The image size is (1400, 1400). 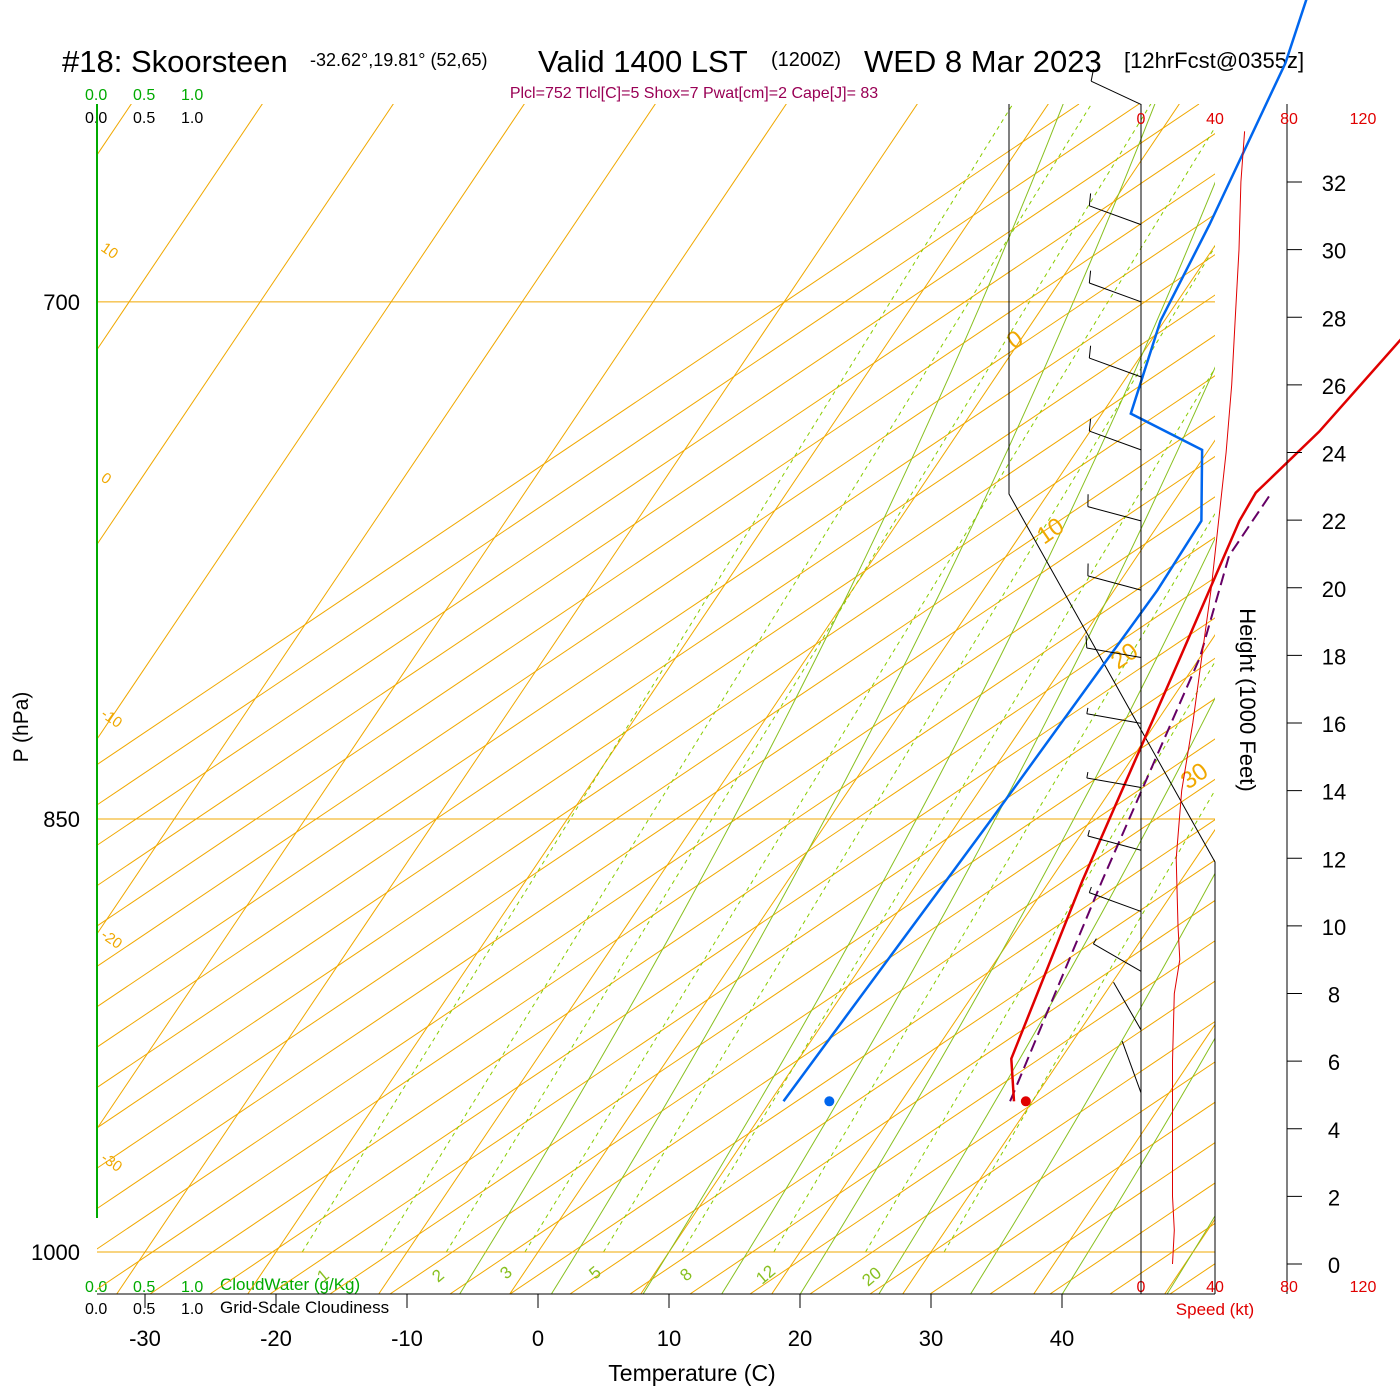 What do you see at coordinates (1215, 119) in the screenshot?
I see `speed-tick-label-top: 40` at bounding box center [1215, 119].